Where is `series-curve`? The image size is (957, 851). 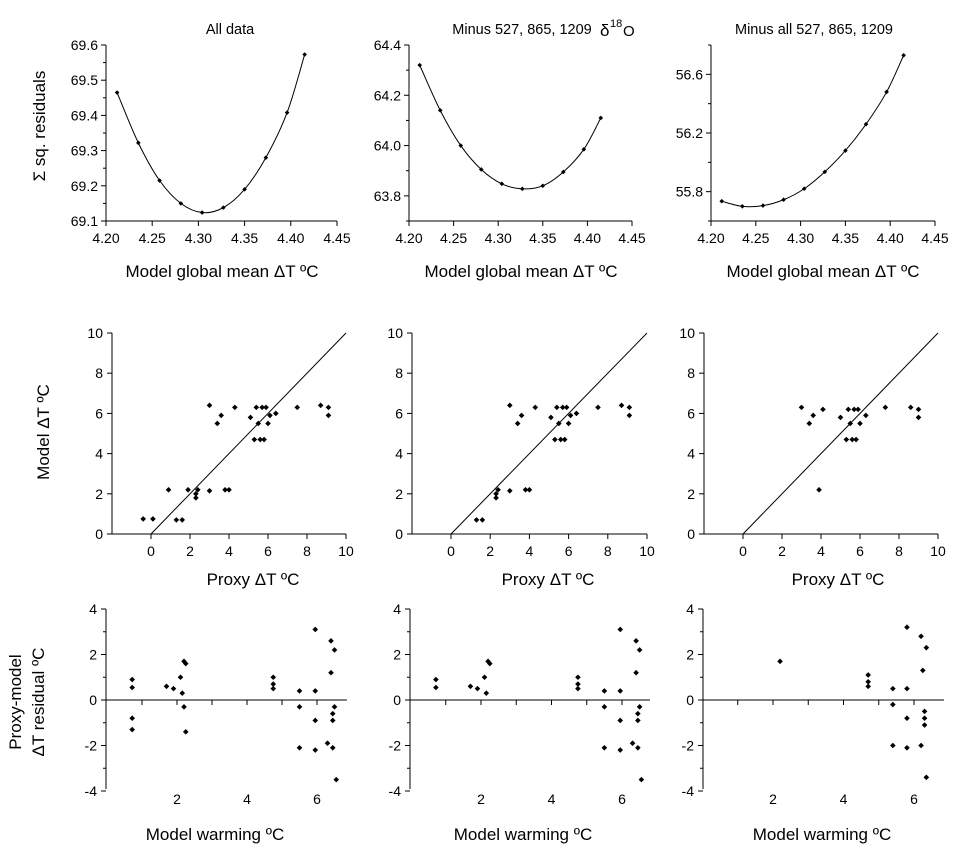 series-curve is located at coordinates (813, 131).